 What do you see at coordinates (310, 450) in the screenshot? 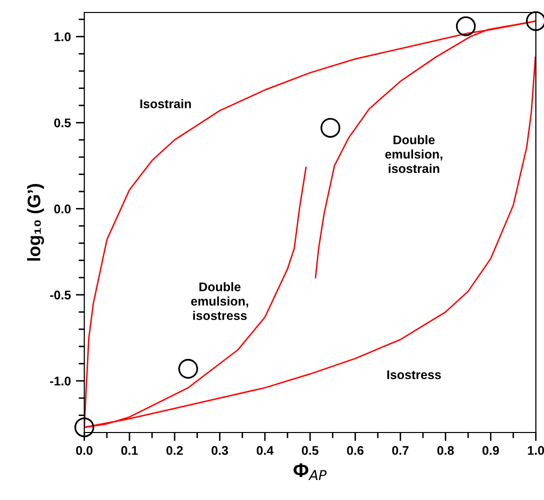
I see `x-tick-label: 0.5` at bounding box center [310, 450].